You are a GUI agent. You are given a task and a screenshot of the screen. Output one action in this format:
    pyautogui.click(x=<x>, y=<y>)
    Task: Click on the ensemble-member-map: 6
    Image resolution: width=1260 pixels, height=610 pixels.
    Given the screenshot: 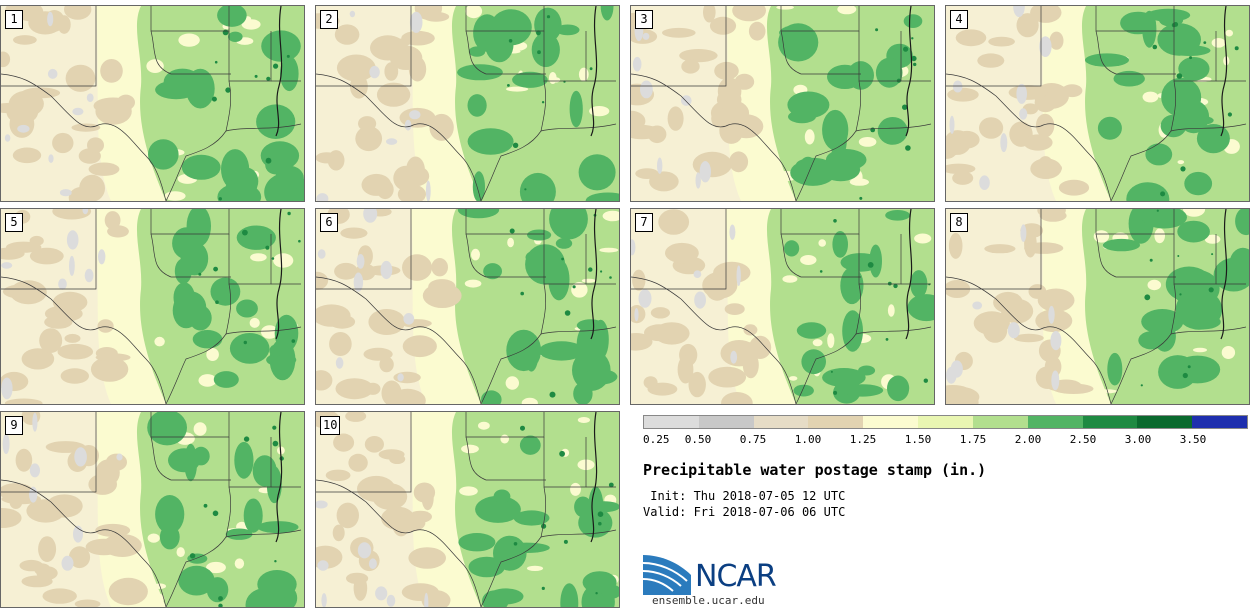 What is the action you would take?
    pyautogui.click(x=467, y=306)
    